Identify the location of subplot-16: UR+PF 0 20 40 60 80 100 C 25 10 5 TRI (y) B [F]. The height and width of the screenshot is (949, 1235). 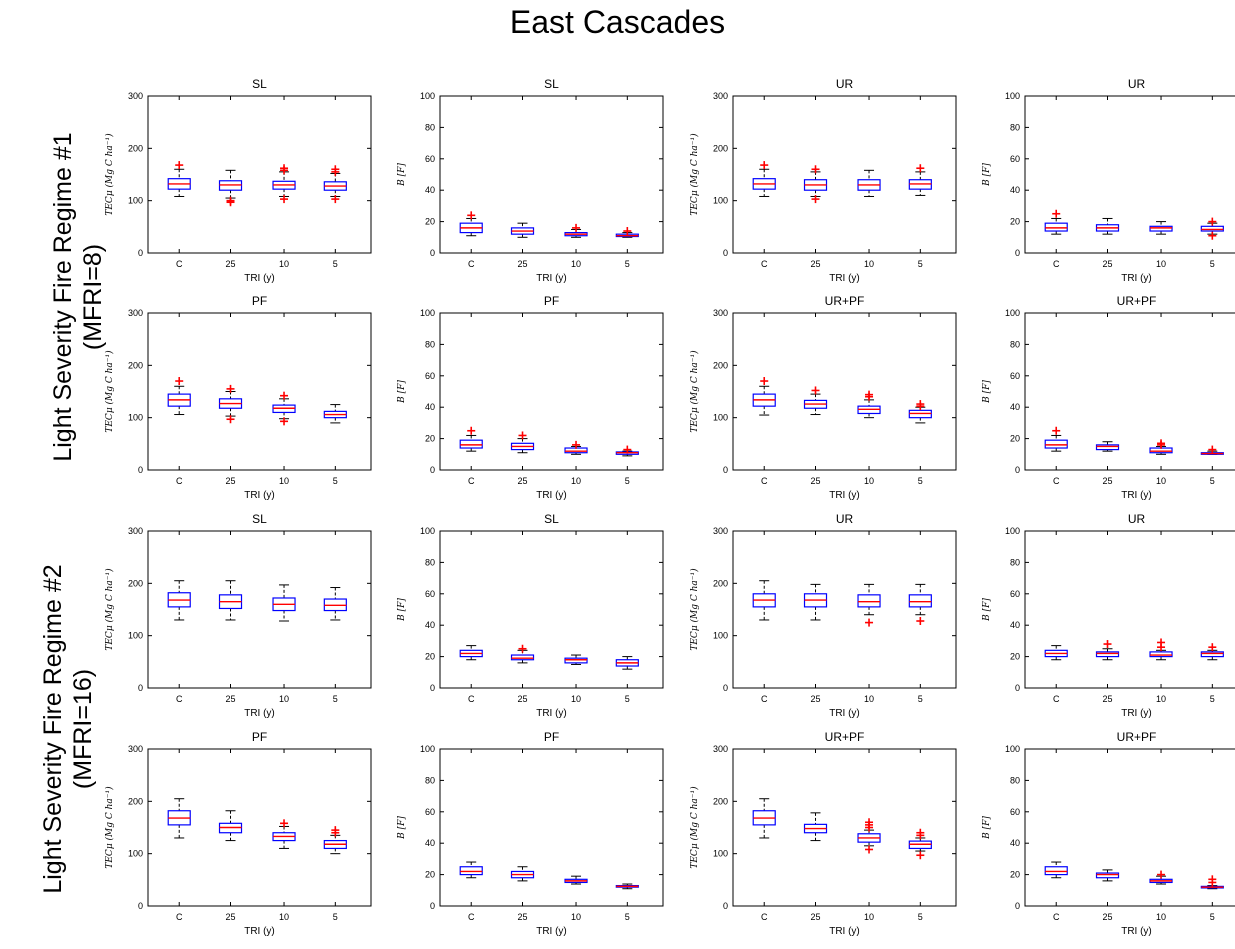
(1108, 833).